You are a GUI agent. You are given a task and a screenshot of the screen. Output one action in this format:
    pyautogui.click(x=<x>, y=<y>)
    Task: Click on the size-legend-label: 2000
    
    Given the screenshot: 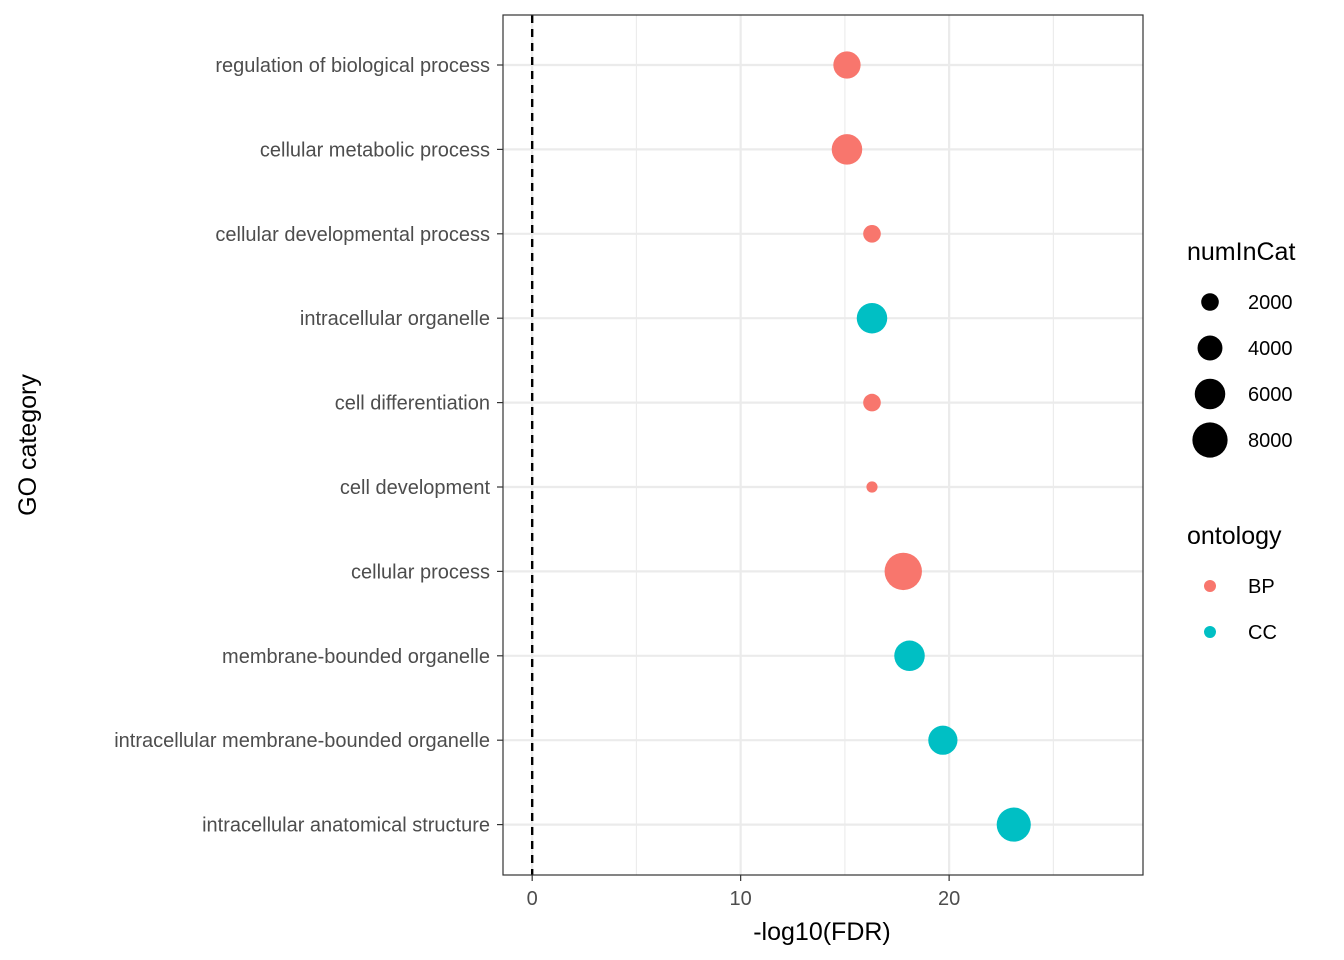 What is the action you would take?
    pyautogui.click(x=1270, y=303)
    